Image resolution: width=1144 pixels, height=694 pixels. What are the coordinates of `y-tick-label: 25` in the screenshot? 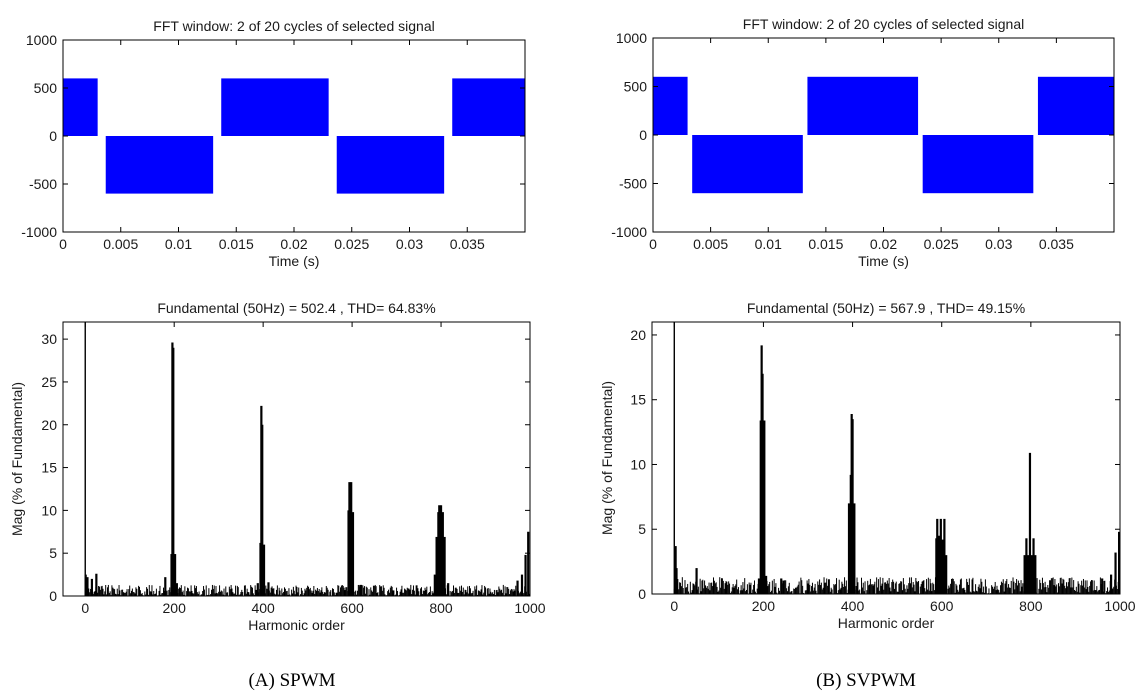 It's located at (49, 382).